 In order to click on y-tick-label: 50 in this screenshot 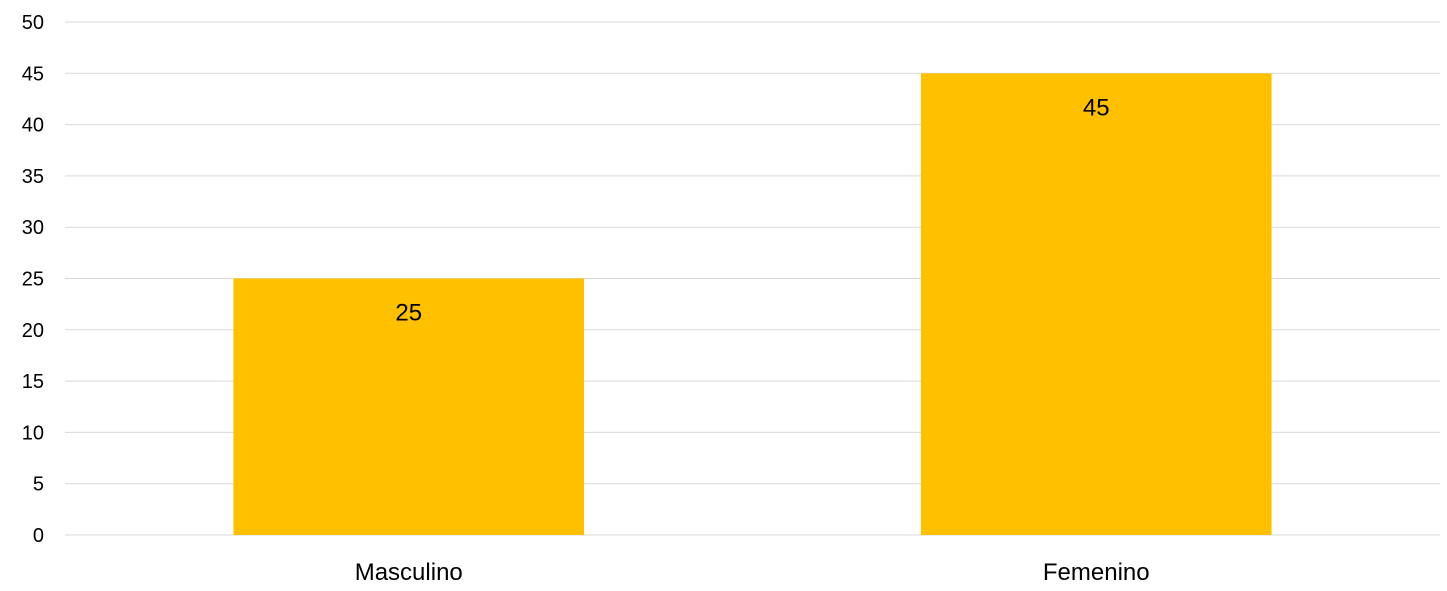, I will do `click(33, 23)`.